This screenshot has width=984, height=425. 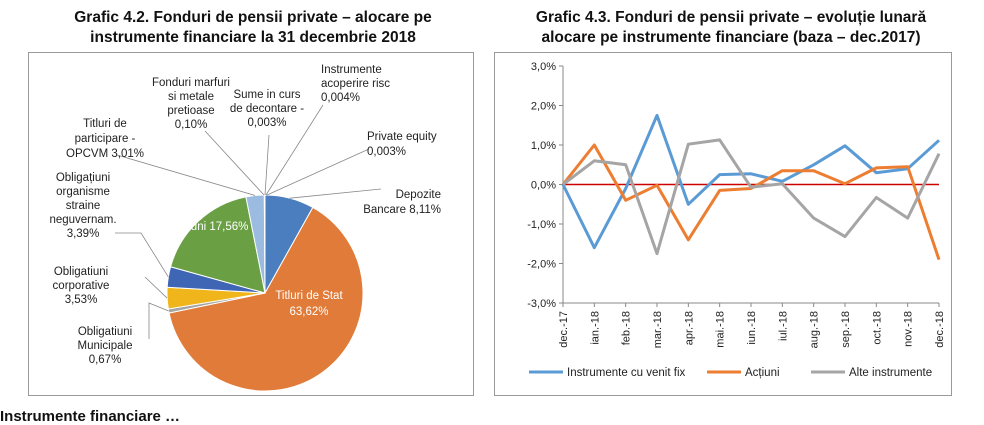 I want to click on pie-label-municipale: Obligatiuni Municipale 0,67%, so click(x=105, y=346).